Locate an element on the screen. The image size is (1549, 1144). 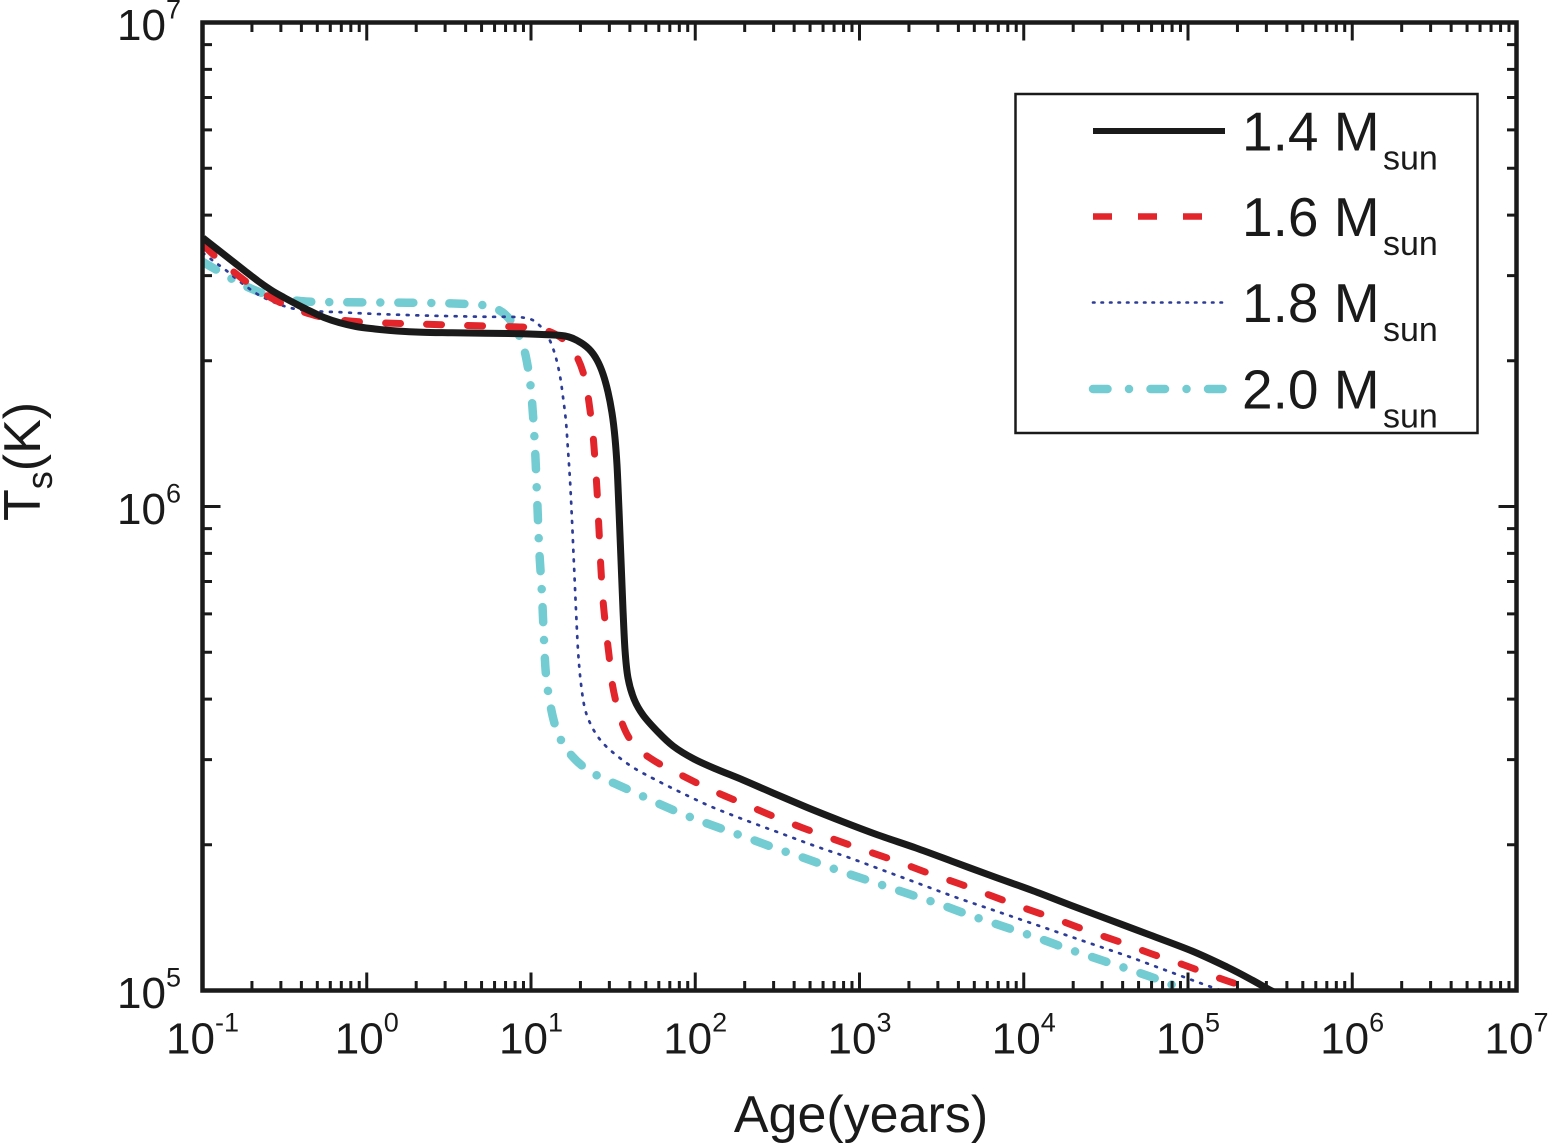
svg-text: 1.4 M is located at coordinates (1311, 132).